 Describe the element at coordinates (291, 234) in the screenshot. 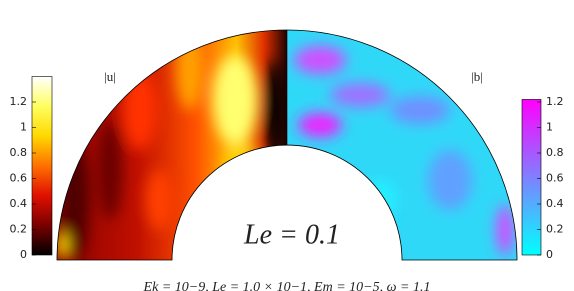

I see `chart-title: Le = 0.1` at that location.